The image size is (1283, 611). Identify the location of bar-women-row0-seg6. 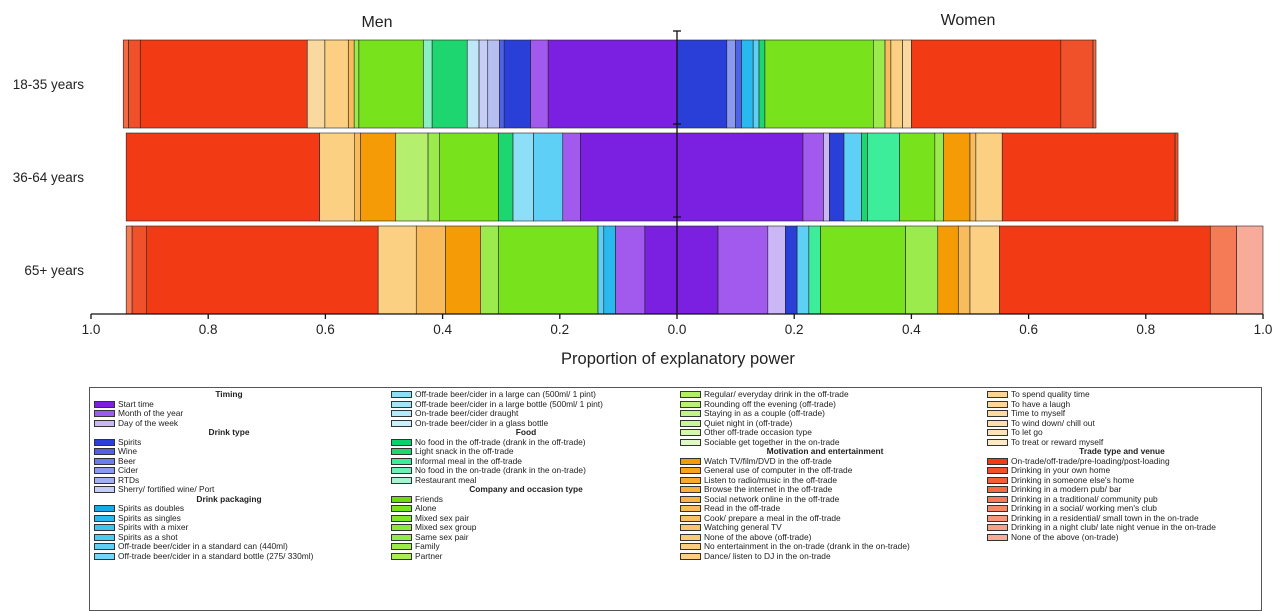
(819, 84).